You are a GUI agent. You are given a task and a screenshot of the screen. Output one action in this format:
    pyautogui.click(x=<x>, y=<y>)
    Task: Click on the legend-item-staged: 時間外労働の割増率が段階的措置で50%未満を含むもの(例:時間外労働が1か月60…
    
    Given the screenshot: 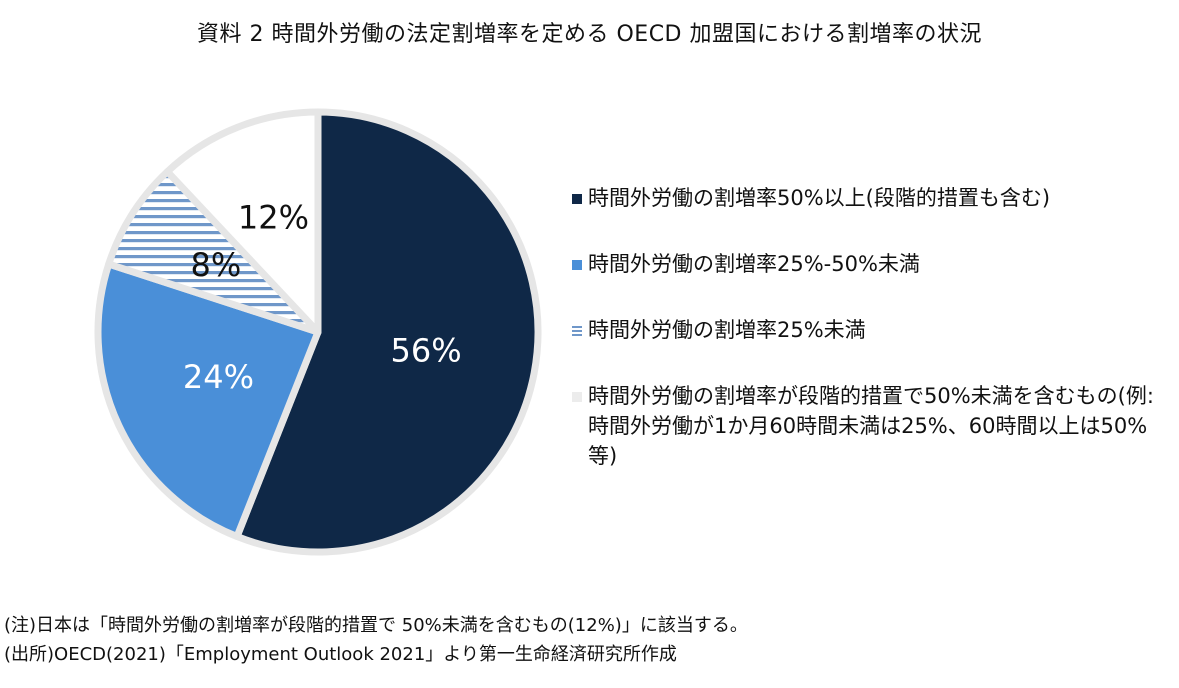 What is the action you would take?
    pyautogui.click(x=872, y=426)
    